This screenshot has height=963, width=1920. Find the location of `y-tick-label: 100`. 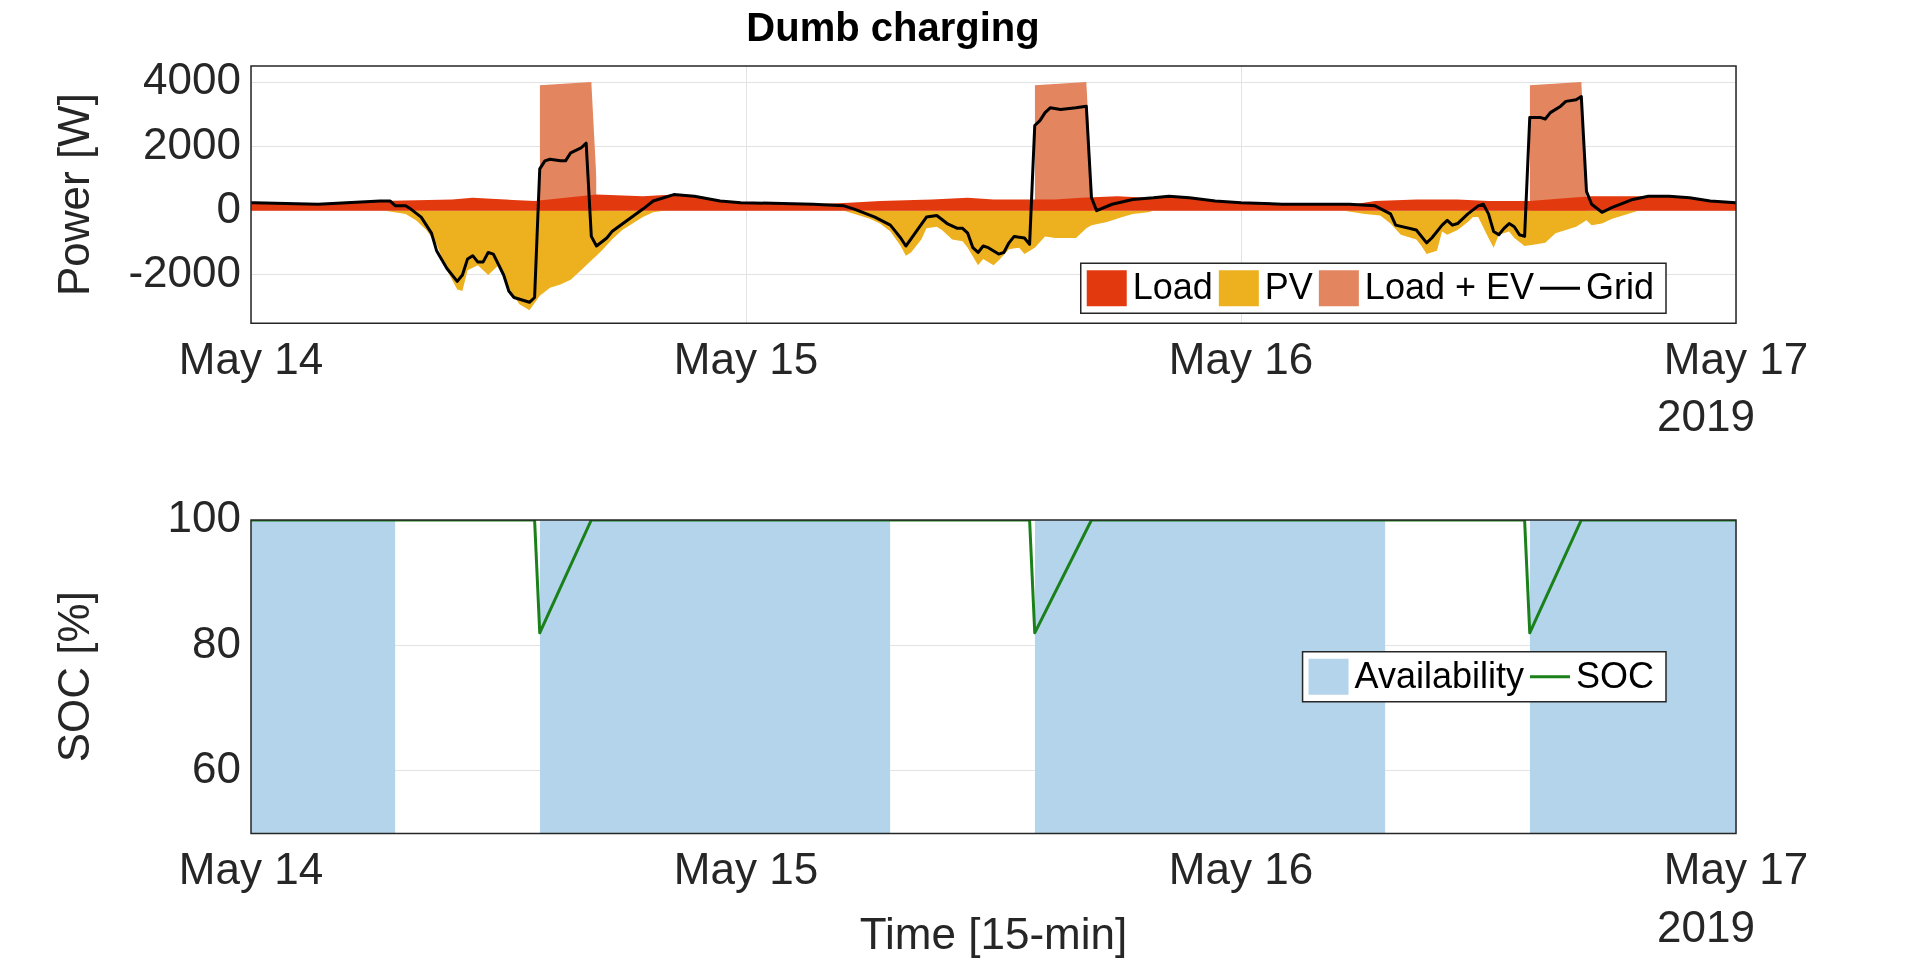

y-tick-label: 100 is located at coordinates (204, 517).